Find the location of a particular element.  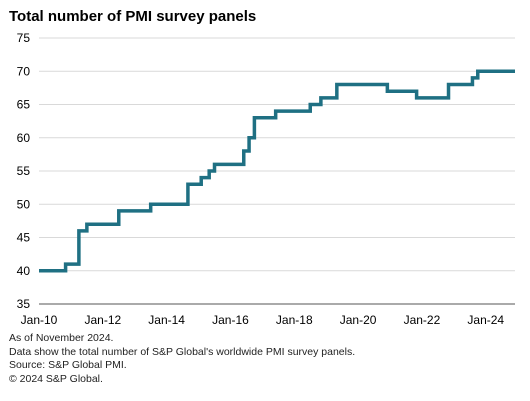

x-tick-label: Jan-20 is located at coordinates (358, 320).